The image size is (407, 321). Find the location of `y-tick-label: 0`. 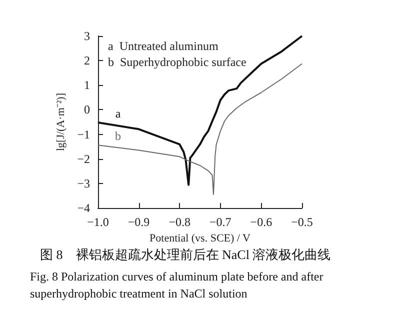

y-tick-label: 0 is located at coordinates (87, 109).